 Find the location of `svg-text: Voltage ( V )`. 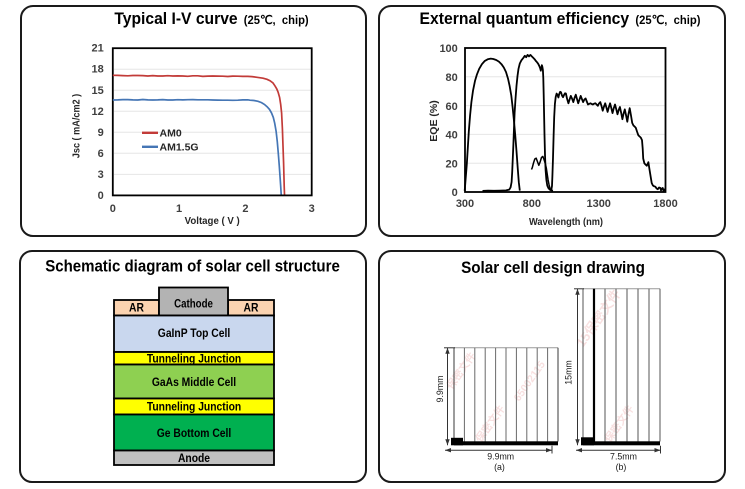

svg-text: Voltage ( V ) is located at coordinates (212, 221).